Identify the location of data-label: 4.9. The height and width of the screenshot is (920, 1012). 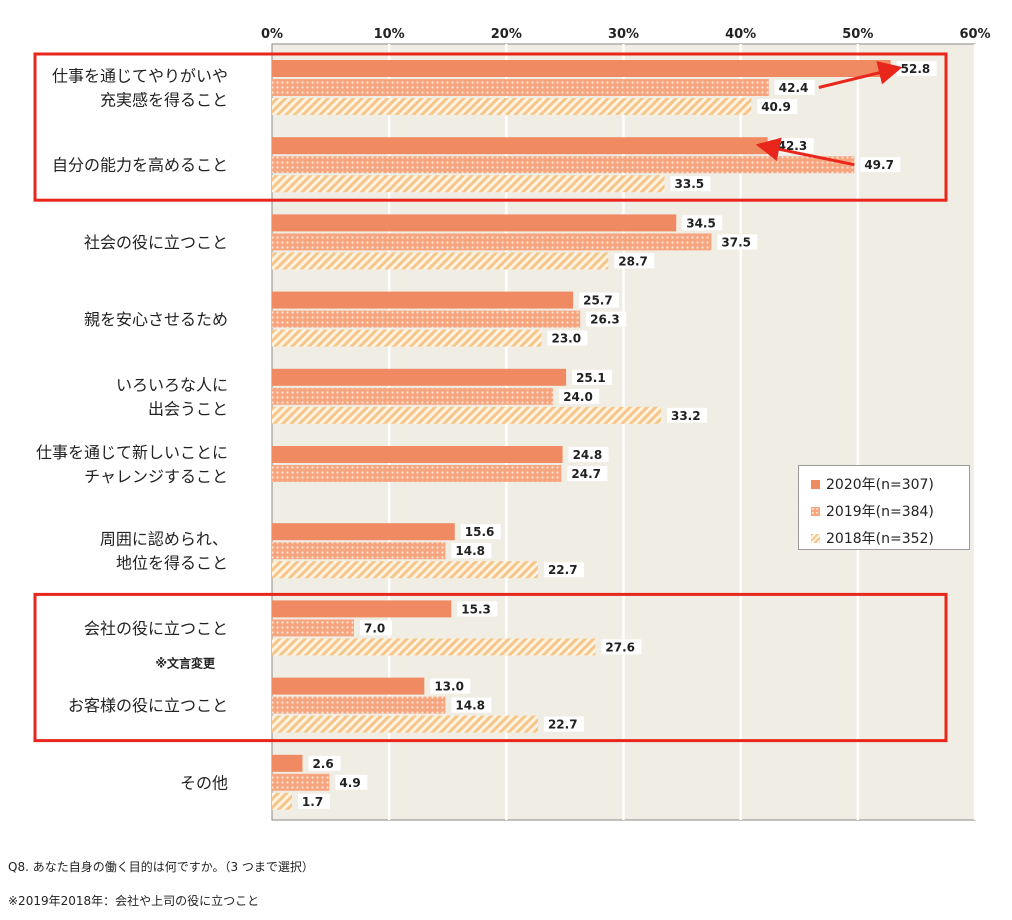
(349, 783).